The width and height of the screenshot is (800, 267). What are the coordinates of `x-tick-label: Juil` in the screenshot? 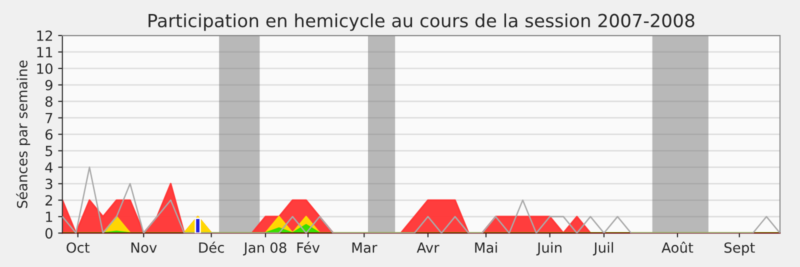 It's located at (602, 249).